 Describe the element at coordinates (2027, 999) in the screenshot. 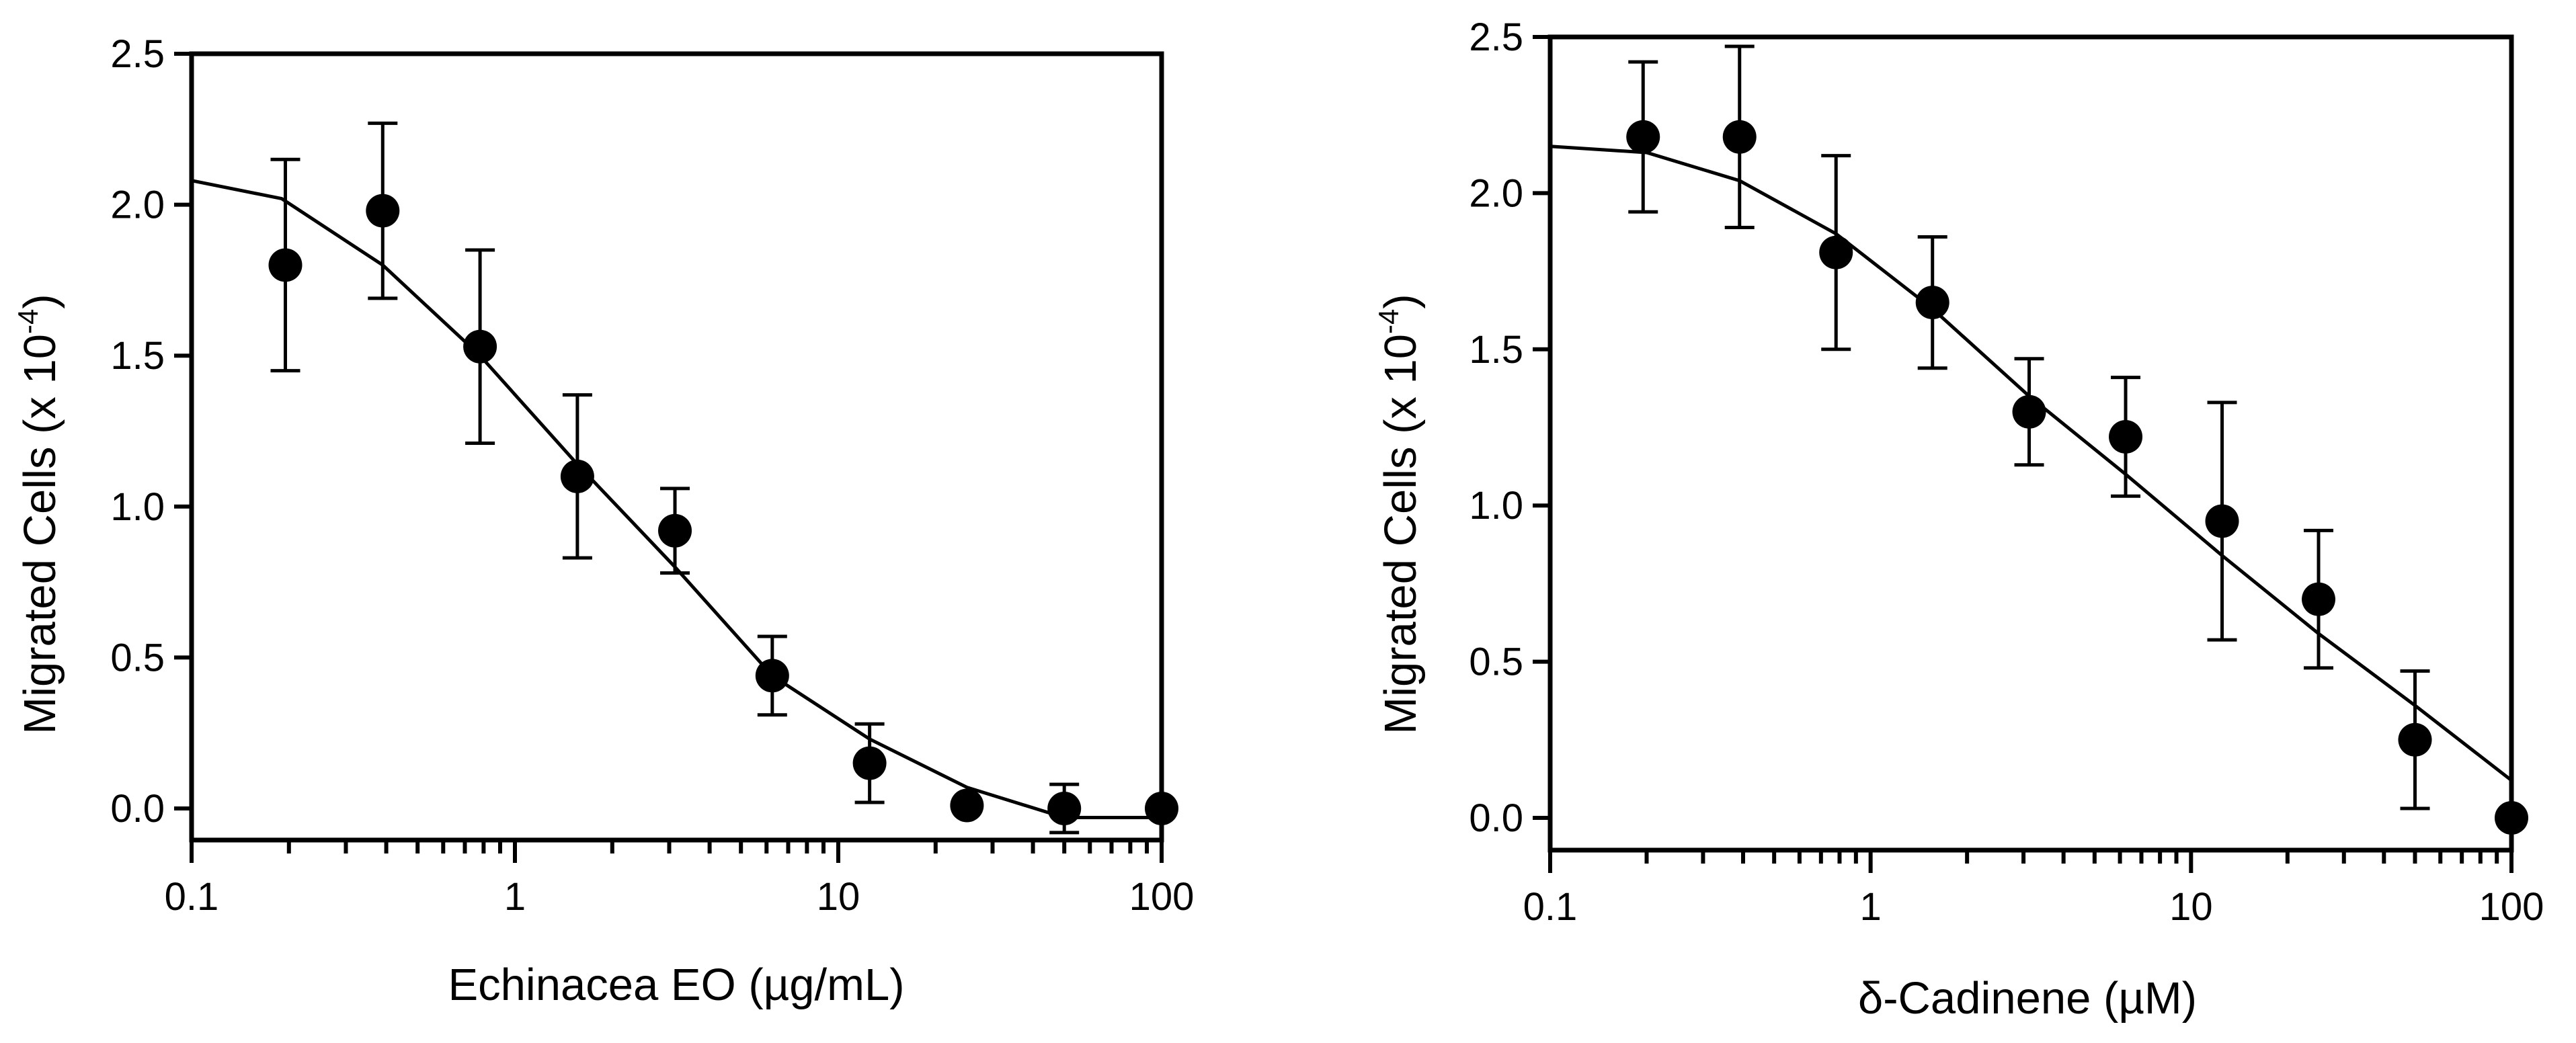

I see `x-axis-title: δ-Cadinene (µM)` at that location.